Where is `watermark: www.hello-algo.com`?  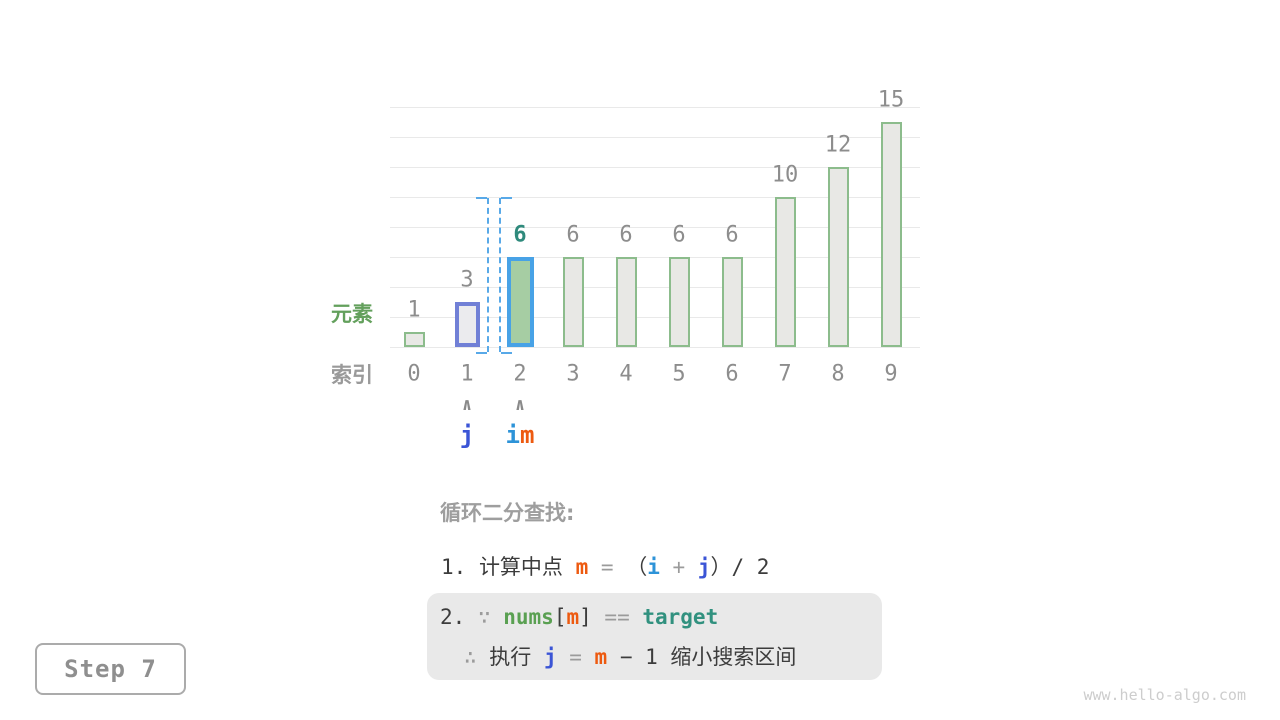 watermark: www.hello-algo.com is located at coordinates (1164, 695).